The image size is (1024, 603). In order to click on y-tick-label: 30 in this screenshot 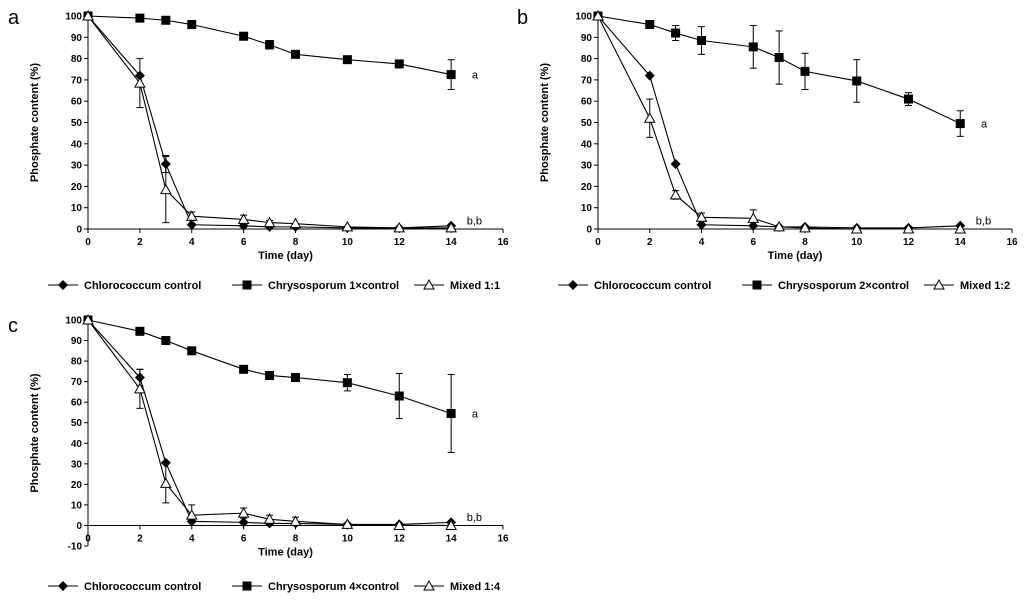, I will do `click(587, 166)`.